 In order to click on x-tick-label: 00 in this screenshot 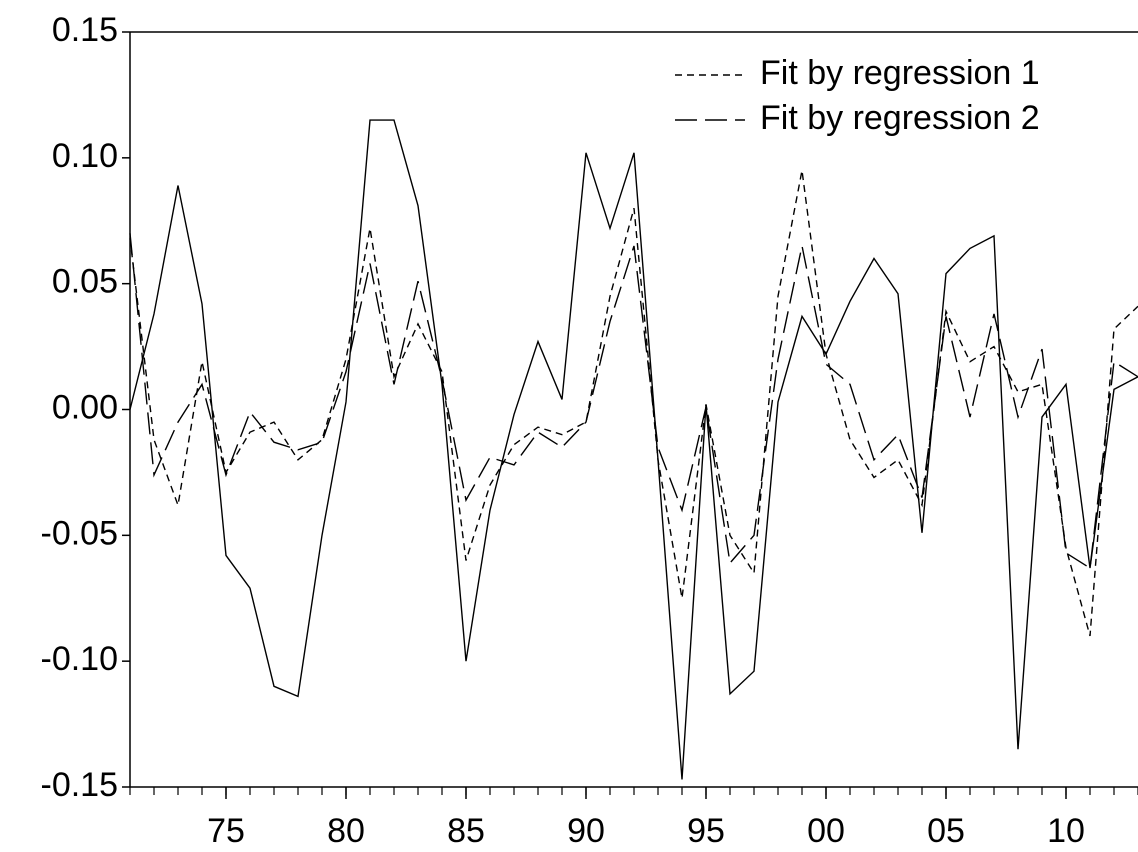, I will do `click(826, 831)`.